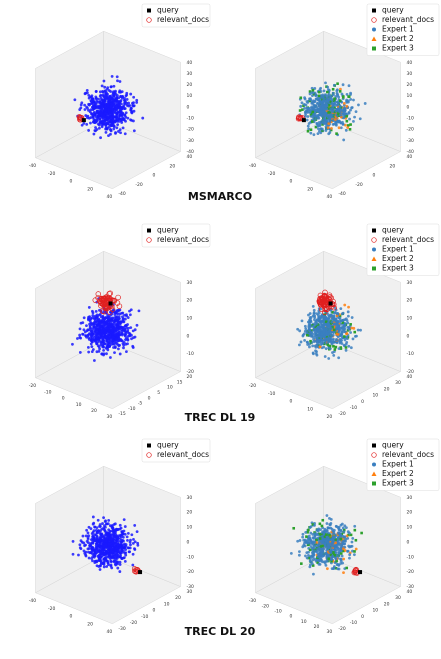  I want to click on zticks-tick-label: -30, so click(190, 587).